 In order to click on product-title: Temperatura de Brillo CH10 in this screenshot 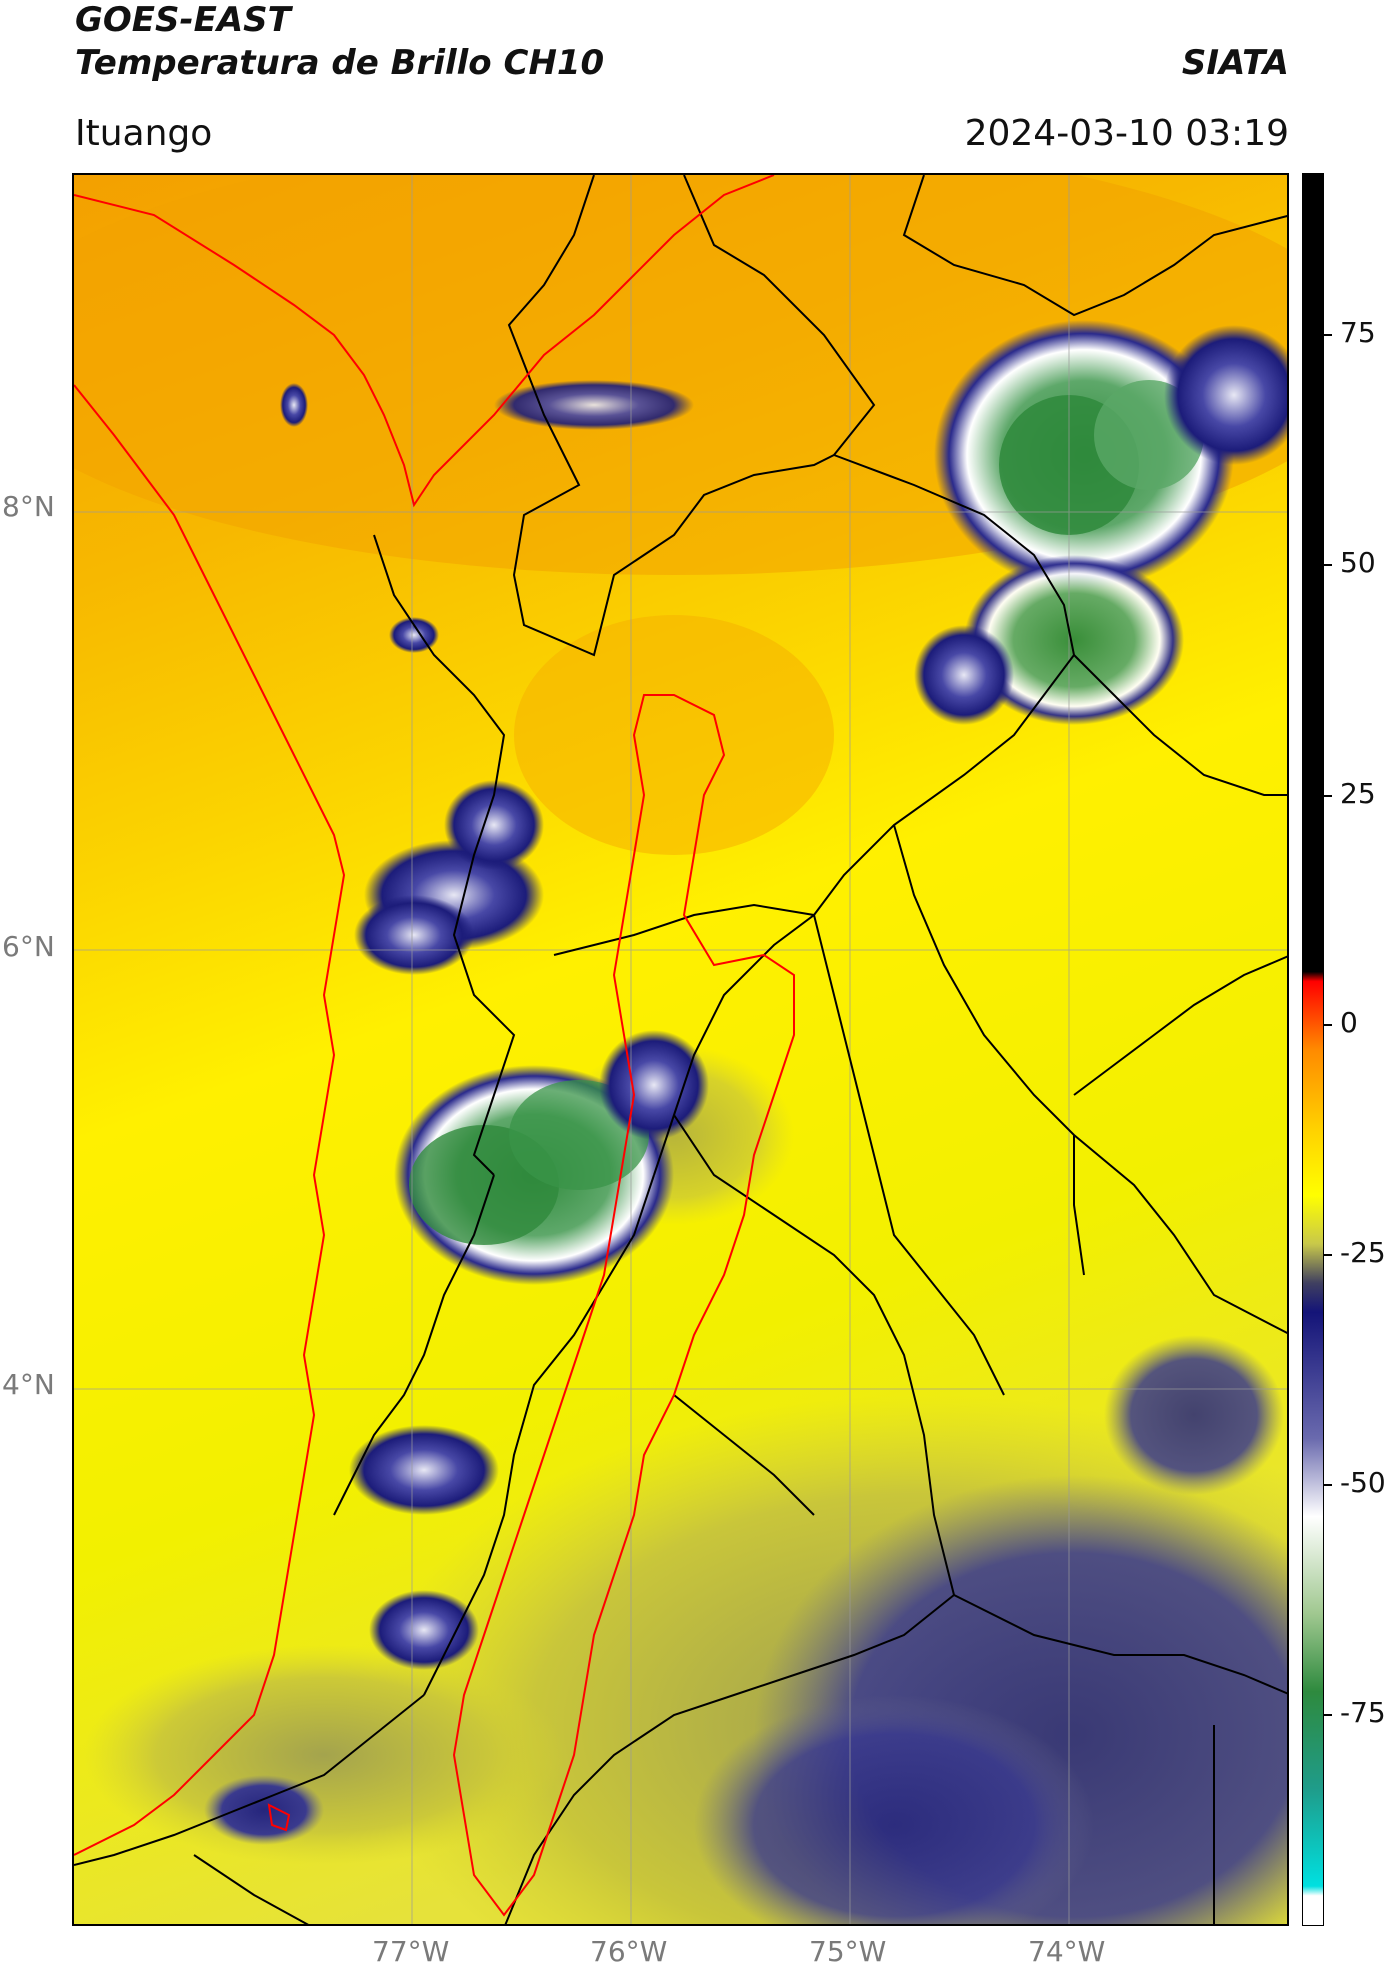, I will do `click(340, 63)`.